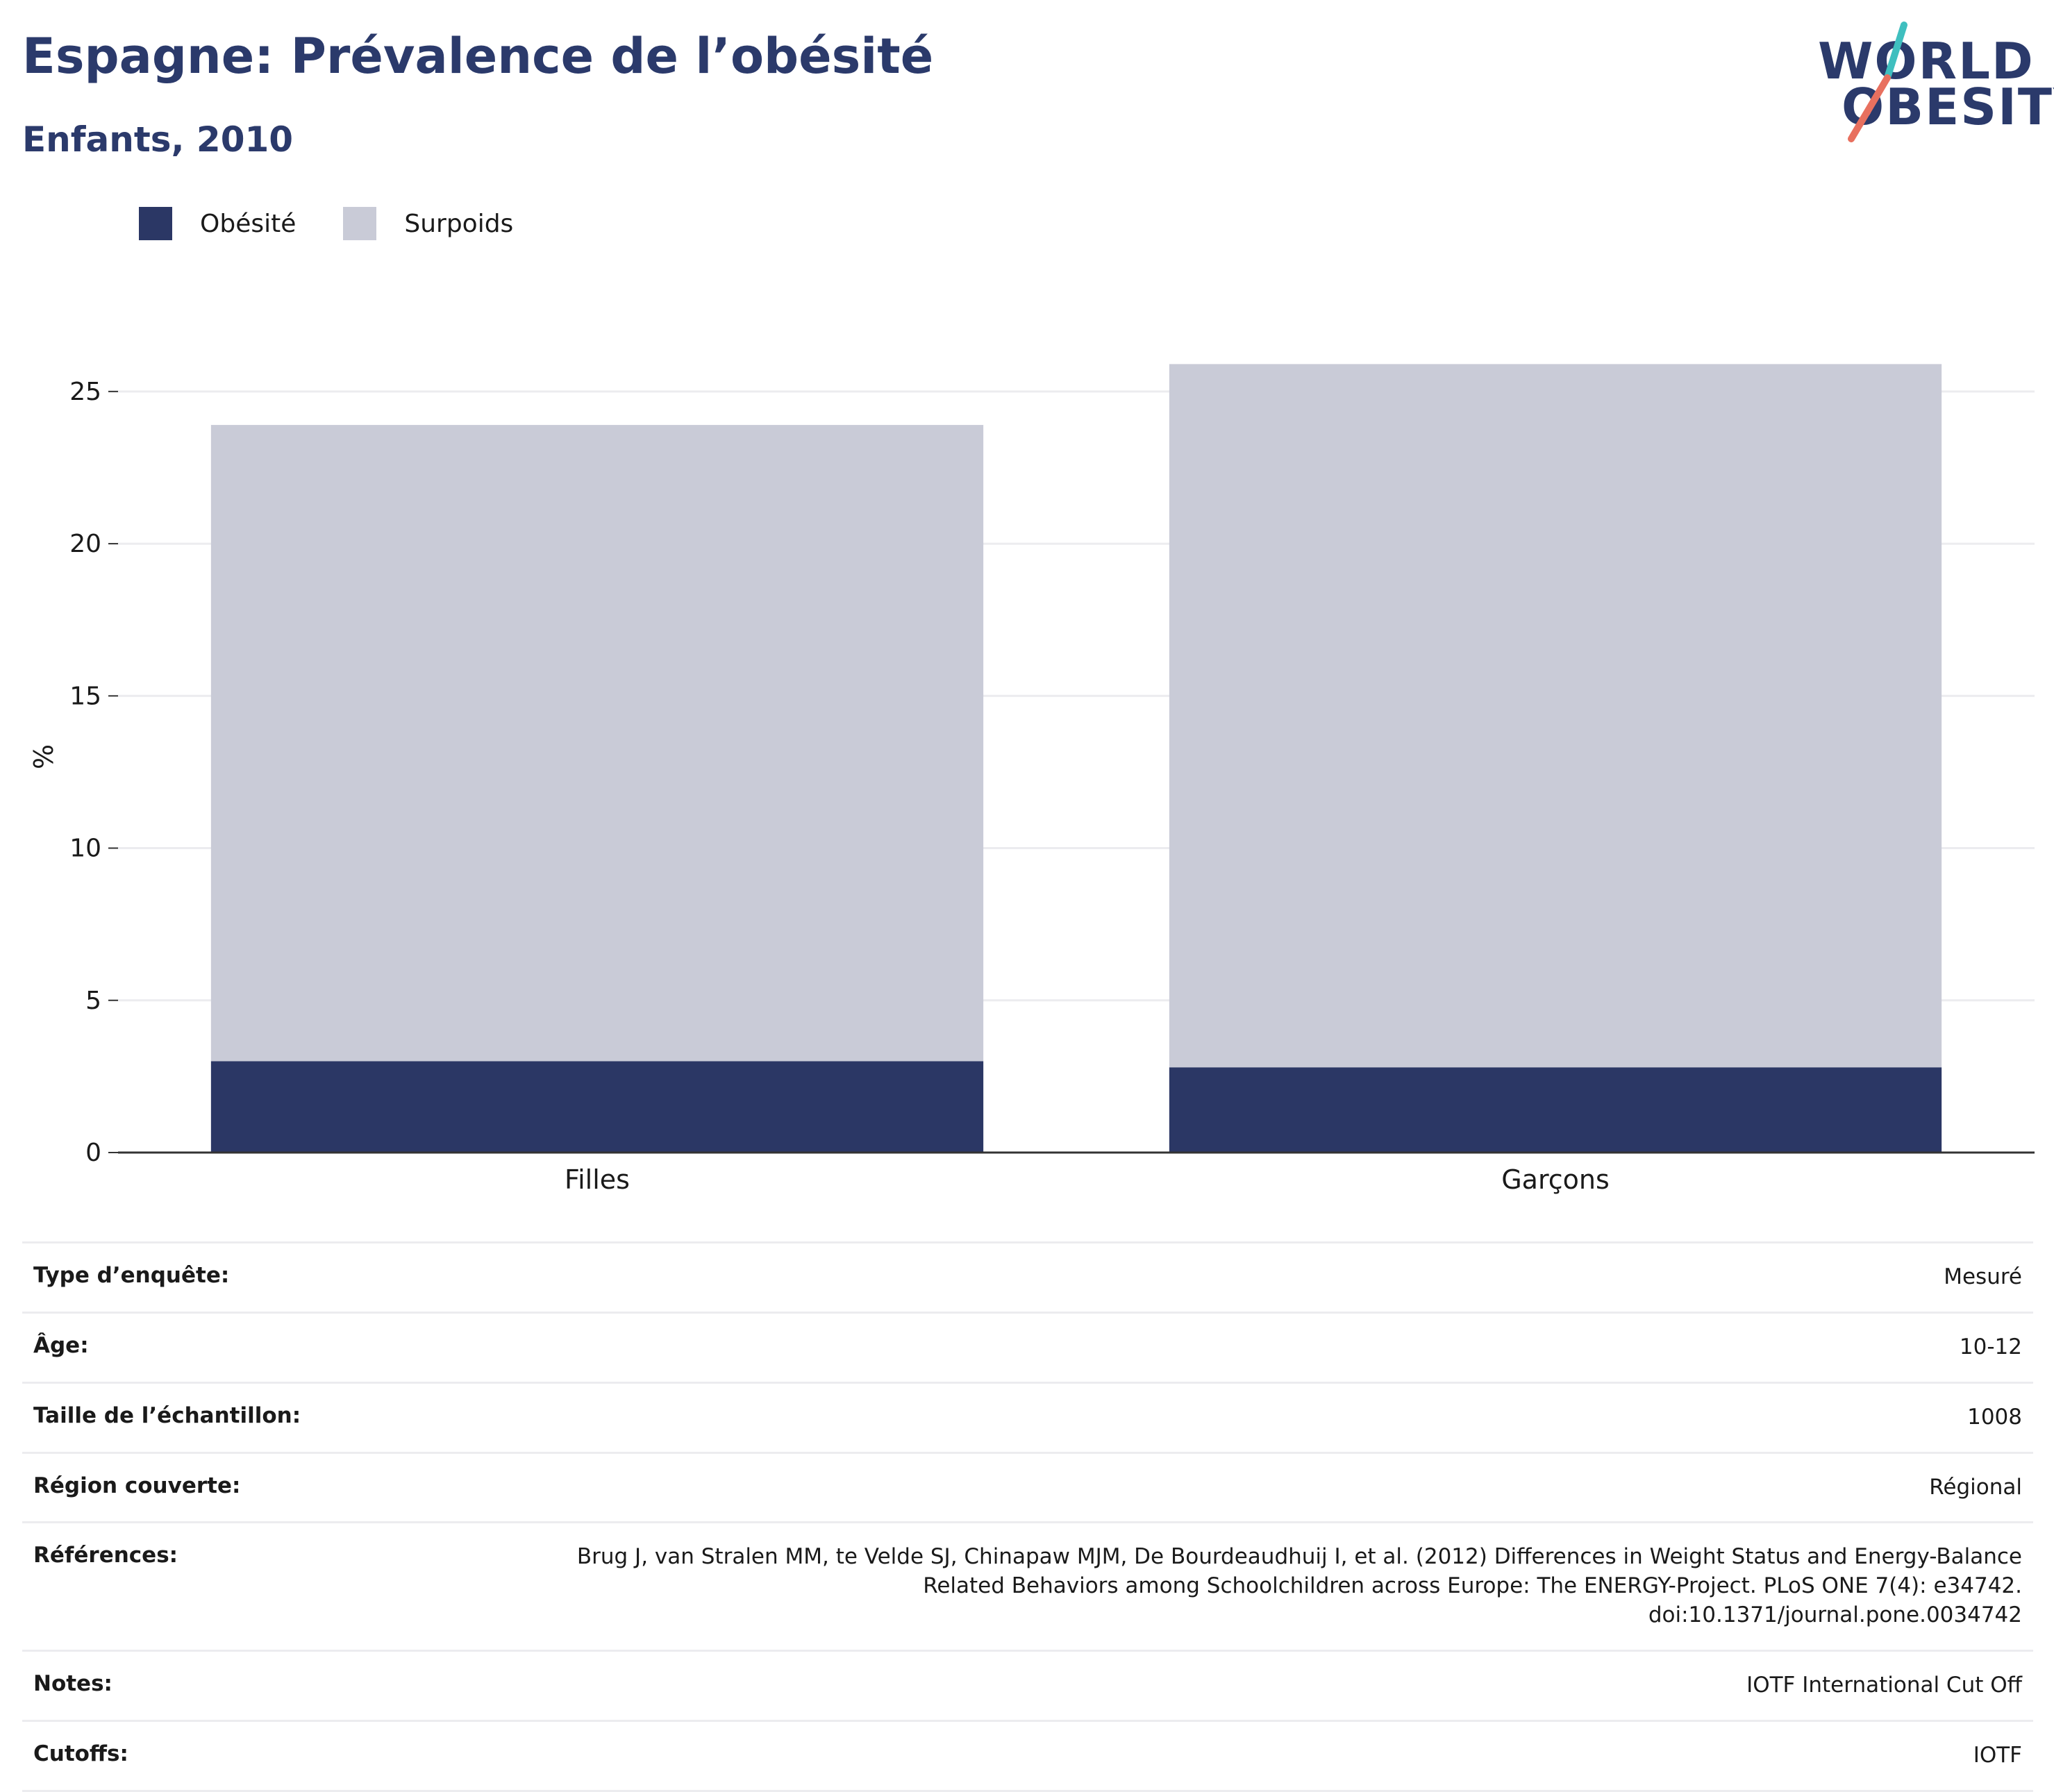 This screenshot has height=1792, width=2054. What do you see at coordinates (1884, 1685) in the screenshot?
I see `details-value-line: IOTF International Cut Off` at bounding box center [1884, 1685].